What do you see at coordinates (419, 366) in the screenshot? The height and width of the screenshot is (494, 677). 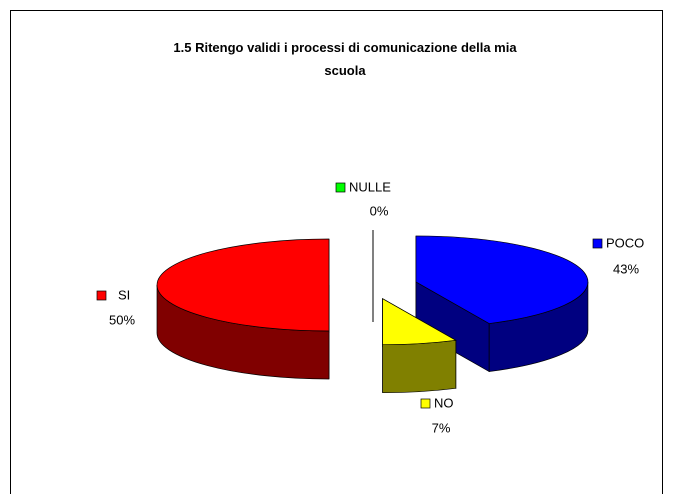 I see `slice-side` at bounding box center [419, 366].